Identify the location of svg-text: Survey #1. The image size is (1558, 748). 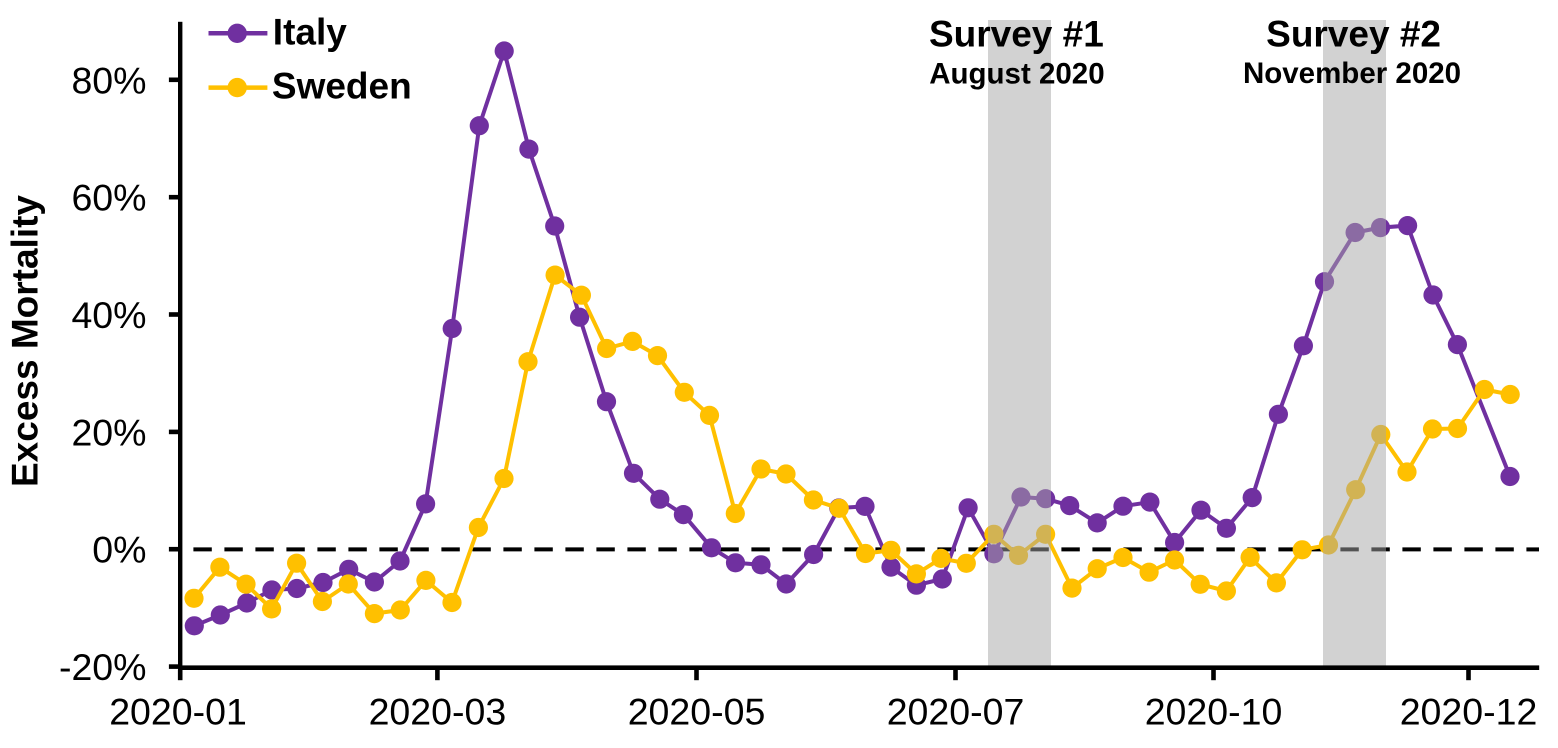
(1016, 34).